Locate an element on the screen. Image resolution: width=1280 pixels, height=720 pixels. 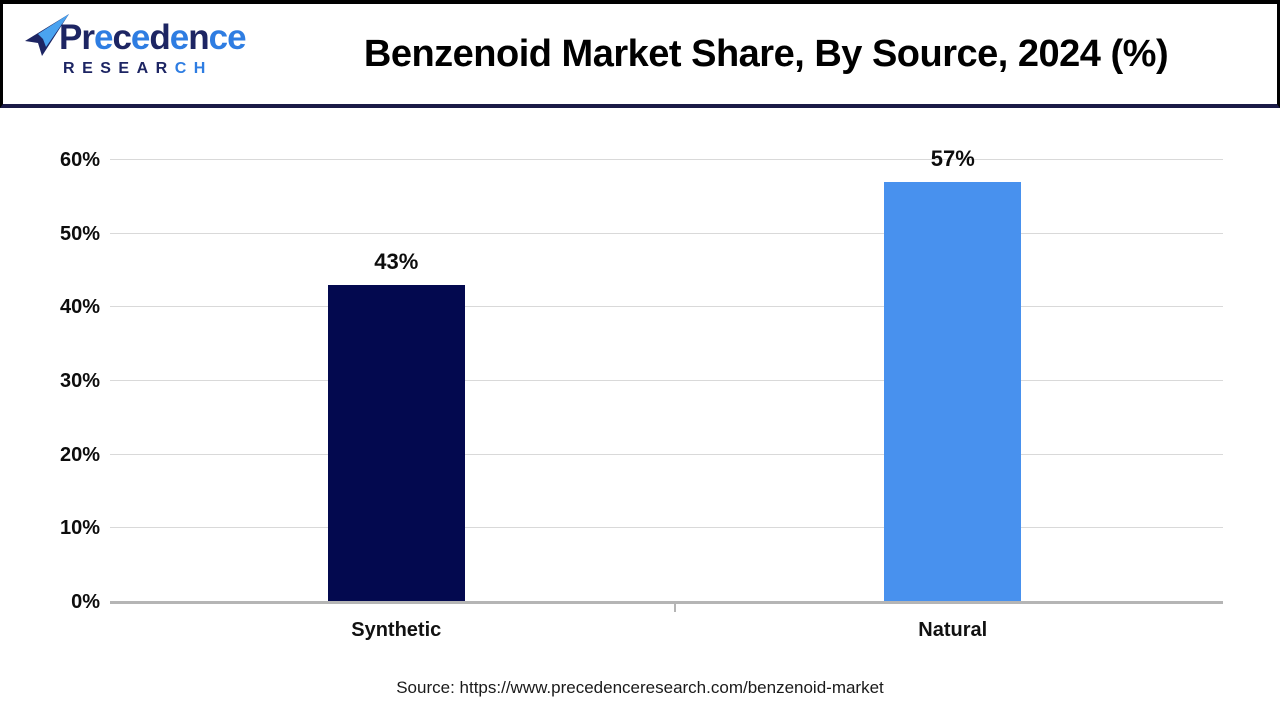
logo-sub-text: RESEARCH is located at coordinates (138, 69).